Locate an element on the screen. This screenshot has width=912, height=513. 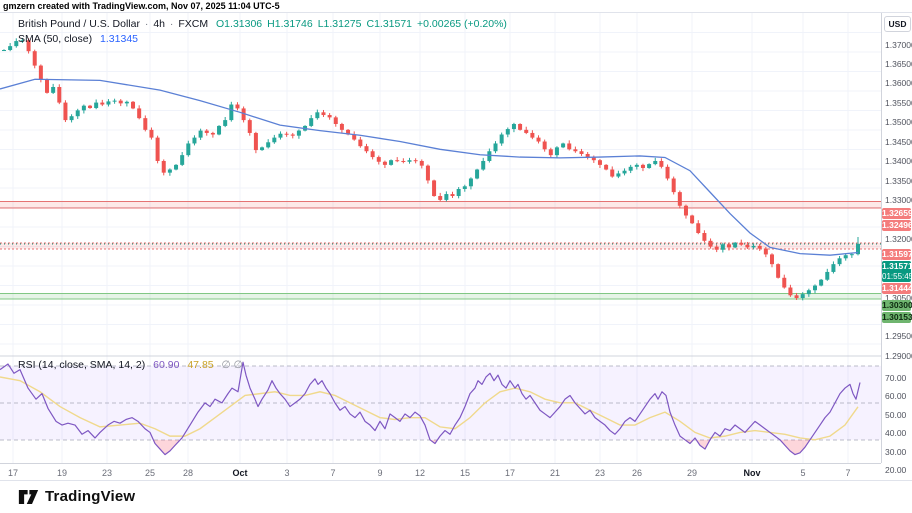
time-label: 15 is located at coordinates (464, 473).